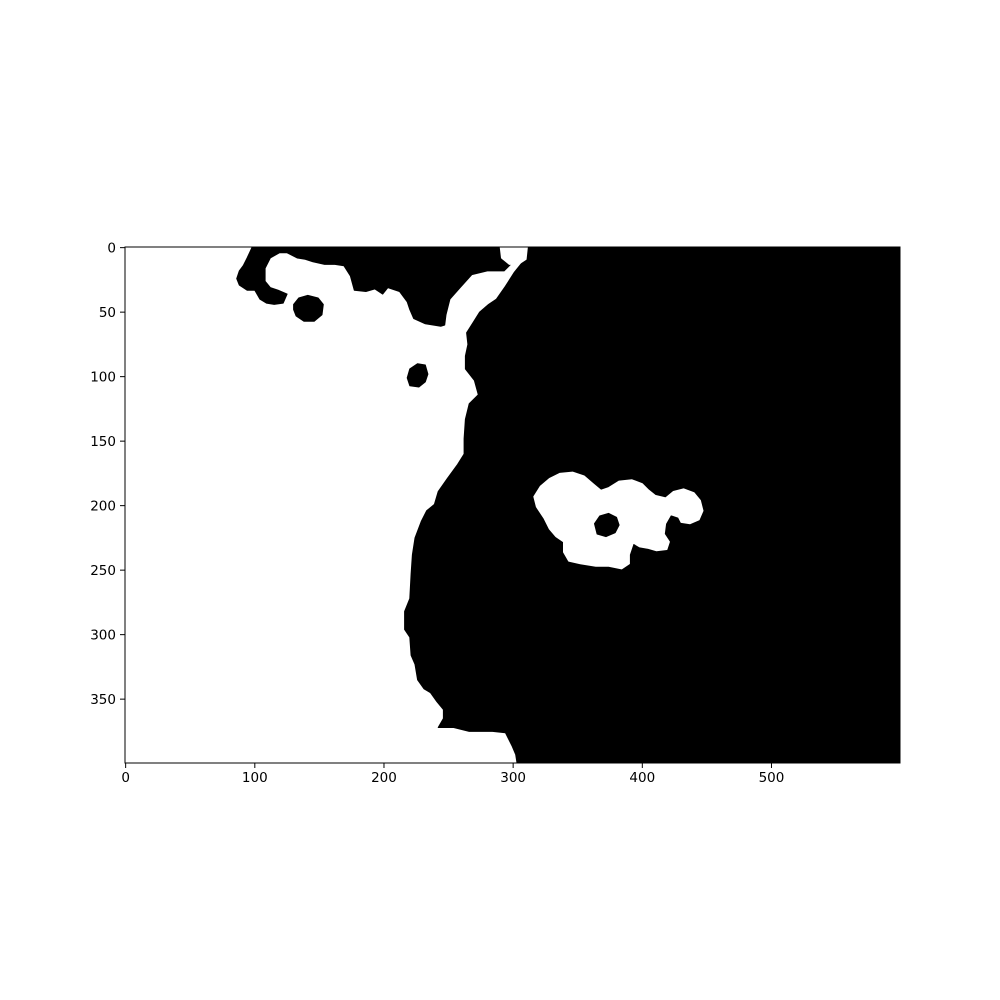  I want to click on x-tick-label: 100, so click(255, 778).